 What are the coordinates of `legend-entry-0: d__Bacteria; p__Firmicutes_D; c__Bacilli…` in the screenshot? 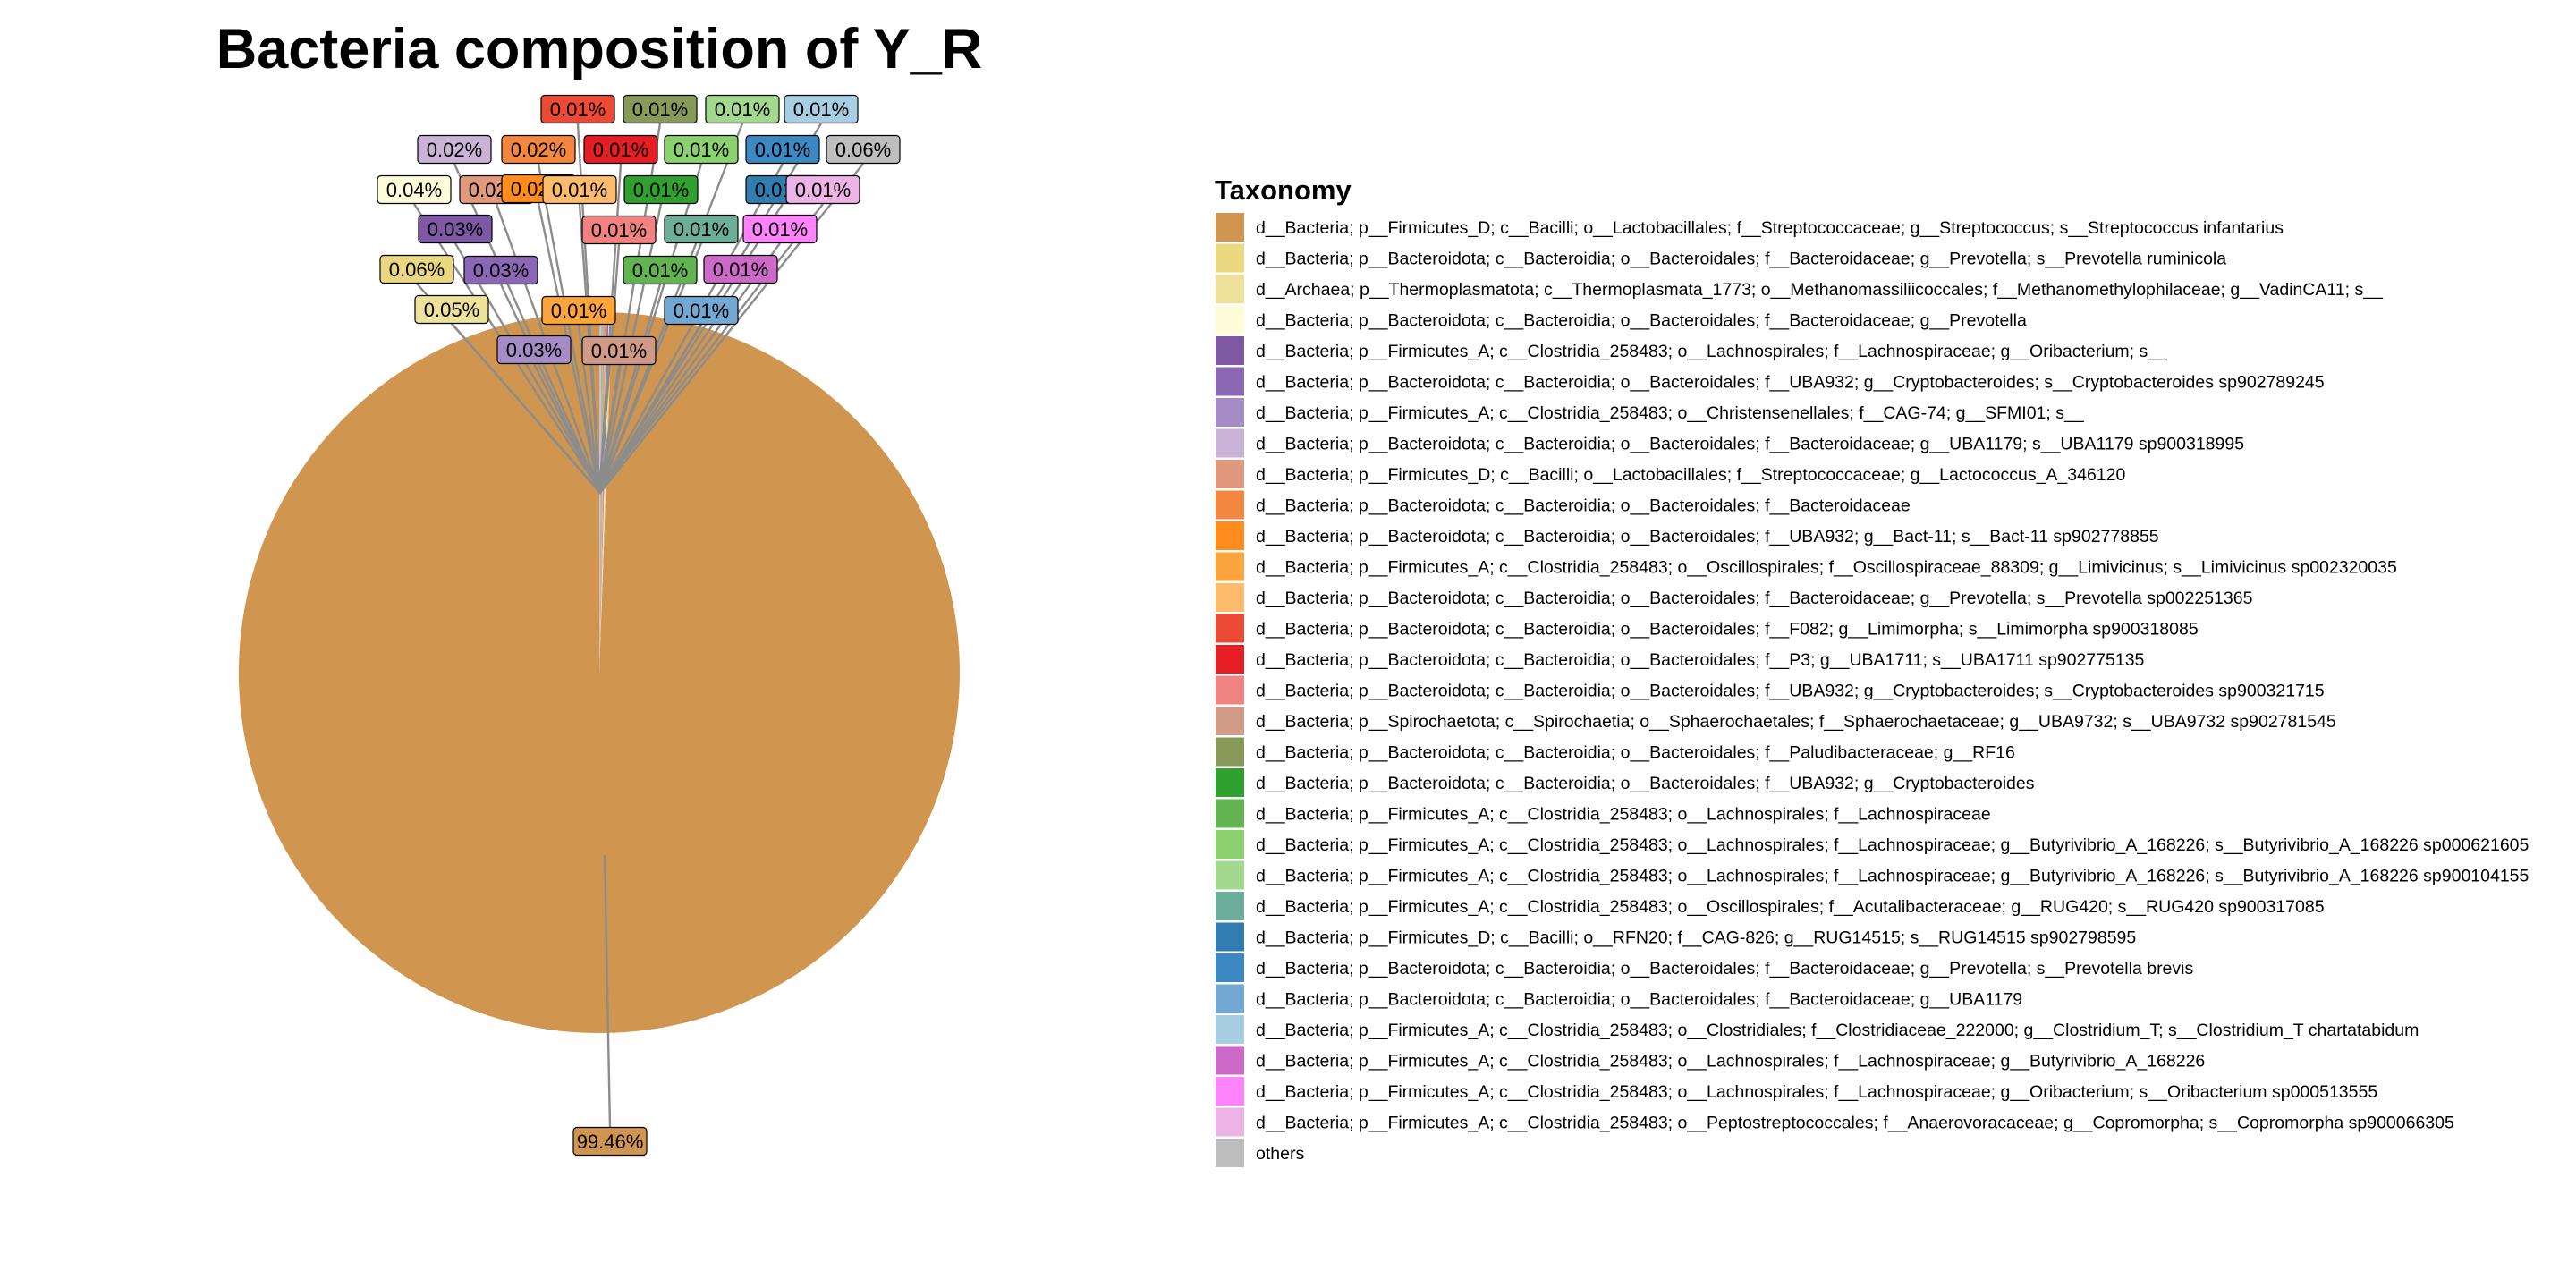 It's located at (1770, 228).